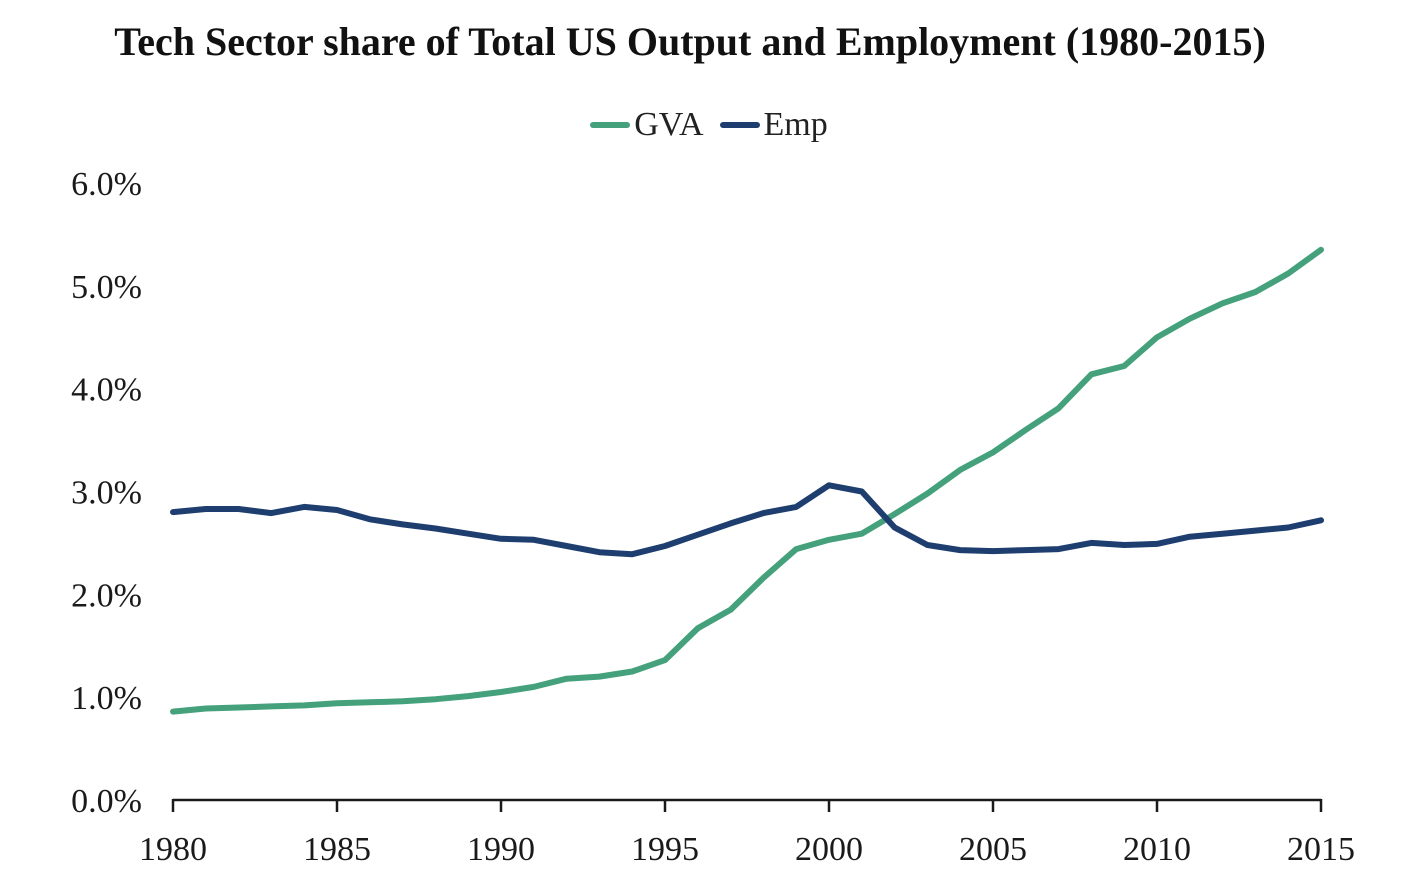 The image size is (1418, 894). I want to click on y-tick-label: 1.0%, so click(106, 698).